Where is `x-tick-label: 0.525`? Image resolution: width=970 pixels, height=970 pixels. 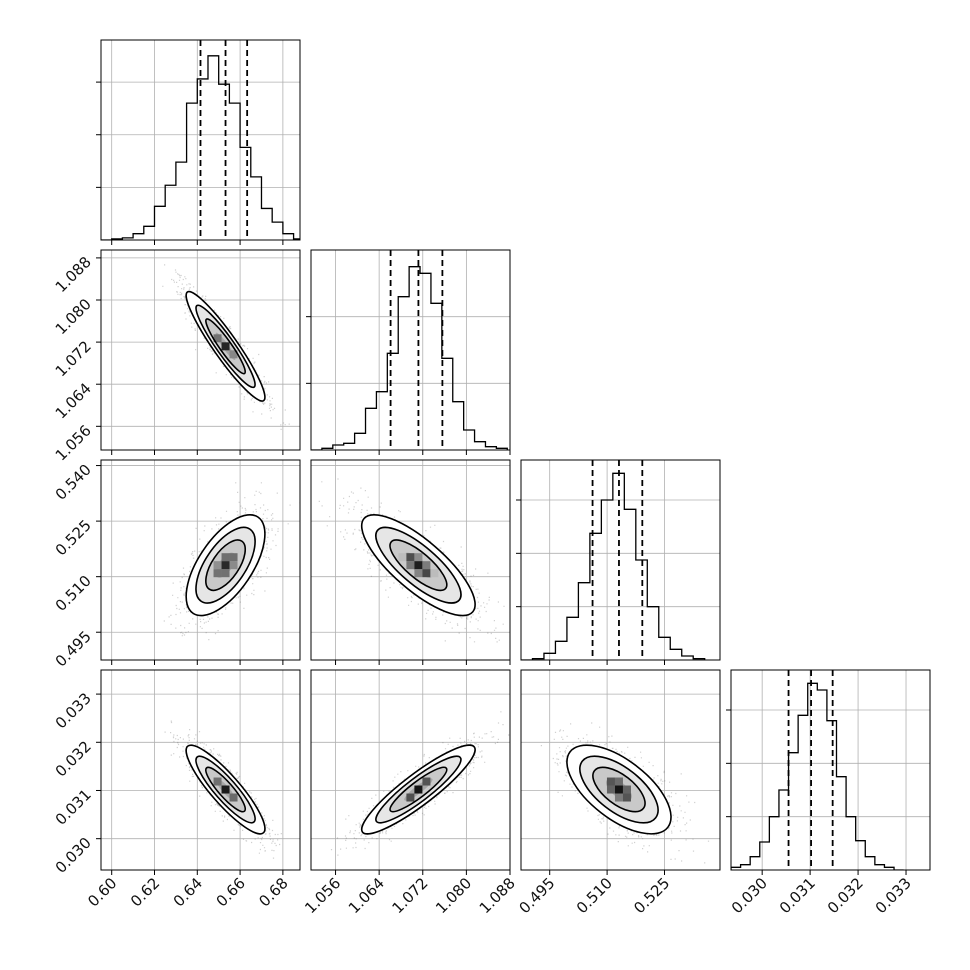 x-tick-label: 0.525 is located at coordinates (651, 895).